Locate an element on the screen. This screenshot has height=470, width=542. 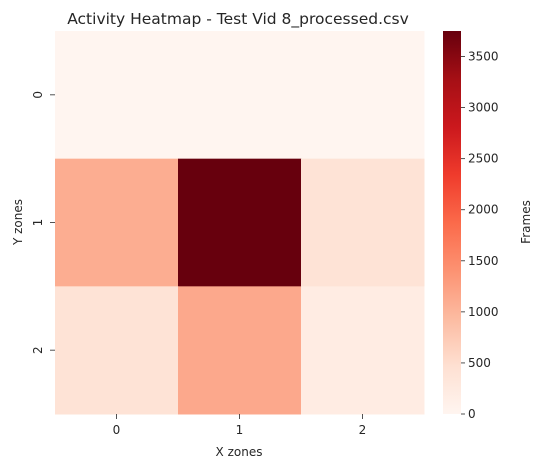
colorbar-tick-label: 500 is located at coordinates (479, 363).